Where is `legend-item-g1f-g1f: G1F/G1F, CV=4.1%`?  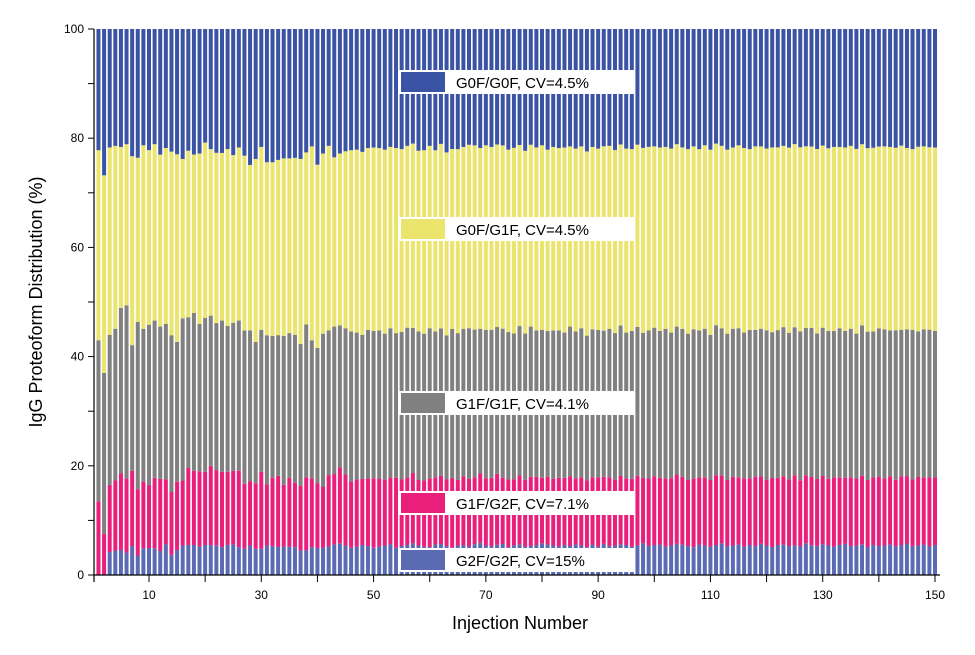
legend-item-g1f-g1f: G1F/G1F, CV=4.1% is located at coordinates (516, 403).